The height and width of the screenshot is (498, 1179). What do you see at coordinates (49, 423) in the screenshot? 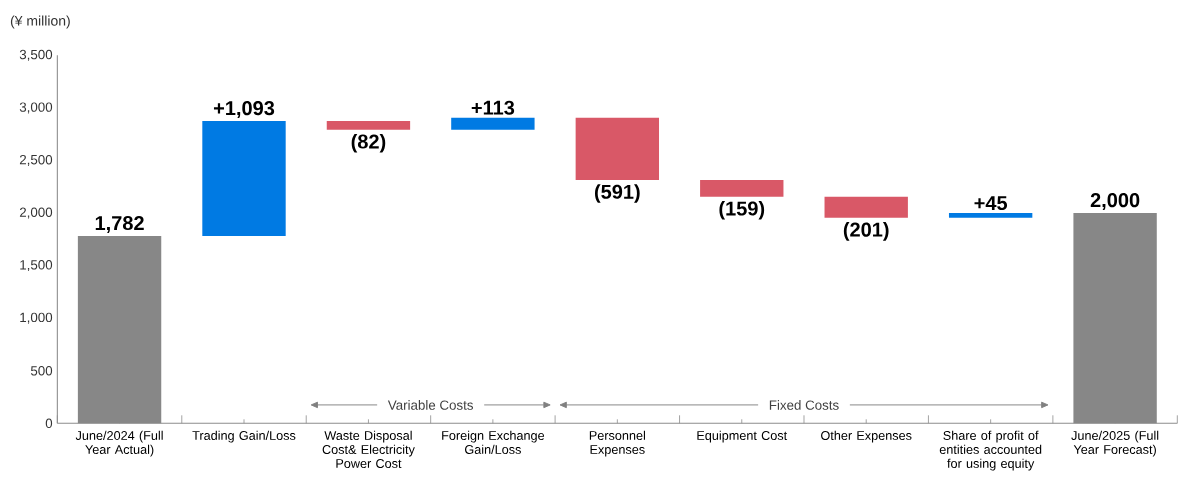
I see `y-tick-label: 0` at bounding box center [49, 423].